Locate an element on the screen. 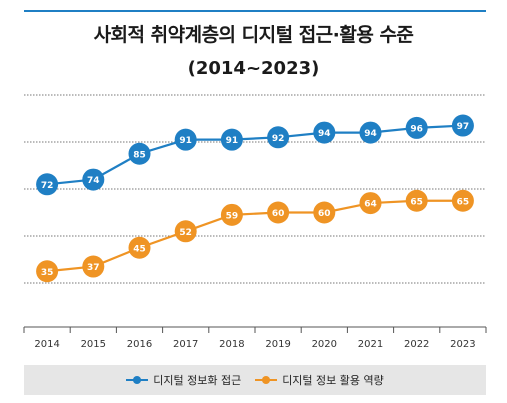 The height and width of the screenshot is (403, 507). data-label: 85 is located at coordinates (139, 155).